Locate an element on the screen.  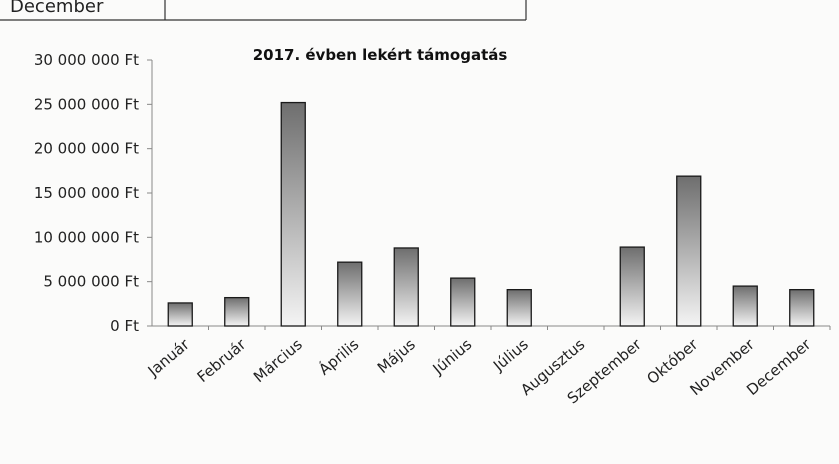
header-row-label: December is located at coordinates (57, 8).